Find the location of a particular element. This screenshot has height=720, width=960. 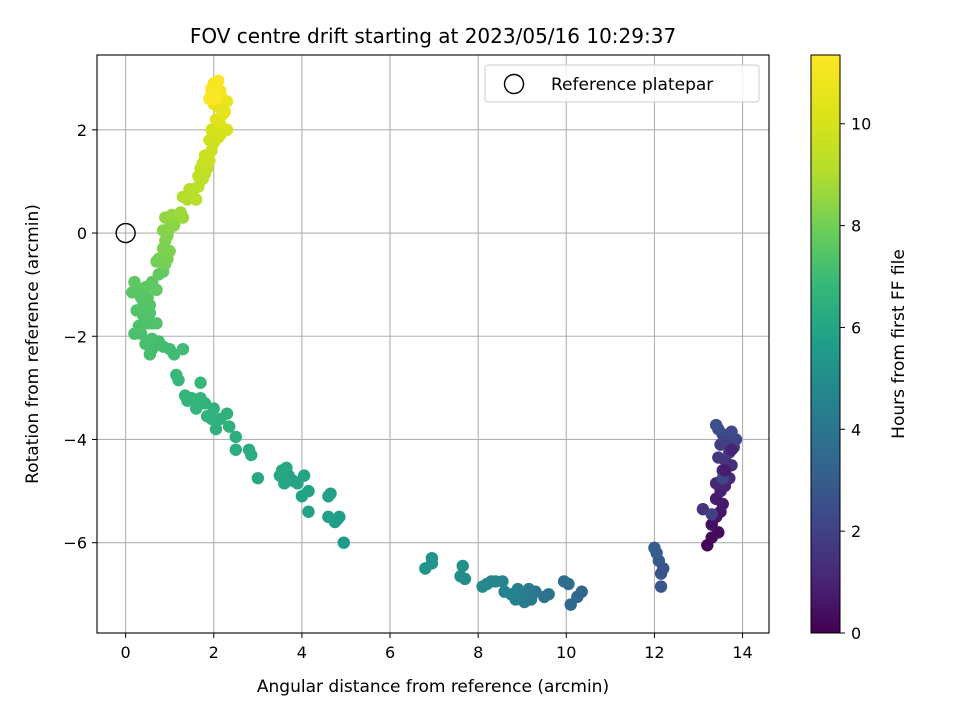

colorbar-tick-label: 6 is located at coordinates (856, 327).